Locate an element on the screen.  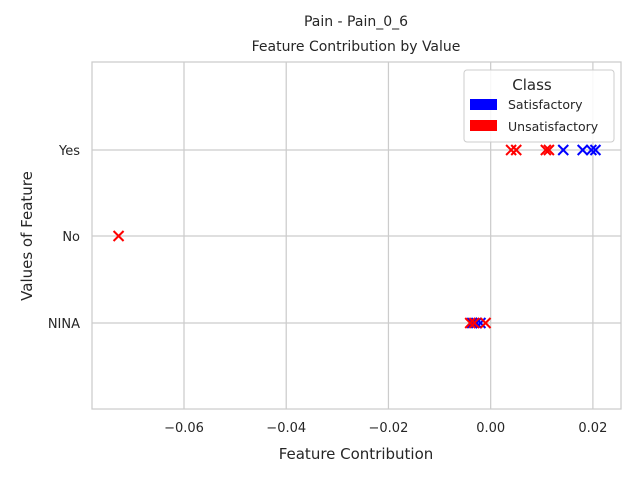
legend-frame is located at coordinates (539, 106).